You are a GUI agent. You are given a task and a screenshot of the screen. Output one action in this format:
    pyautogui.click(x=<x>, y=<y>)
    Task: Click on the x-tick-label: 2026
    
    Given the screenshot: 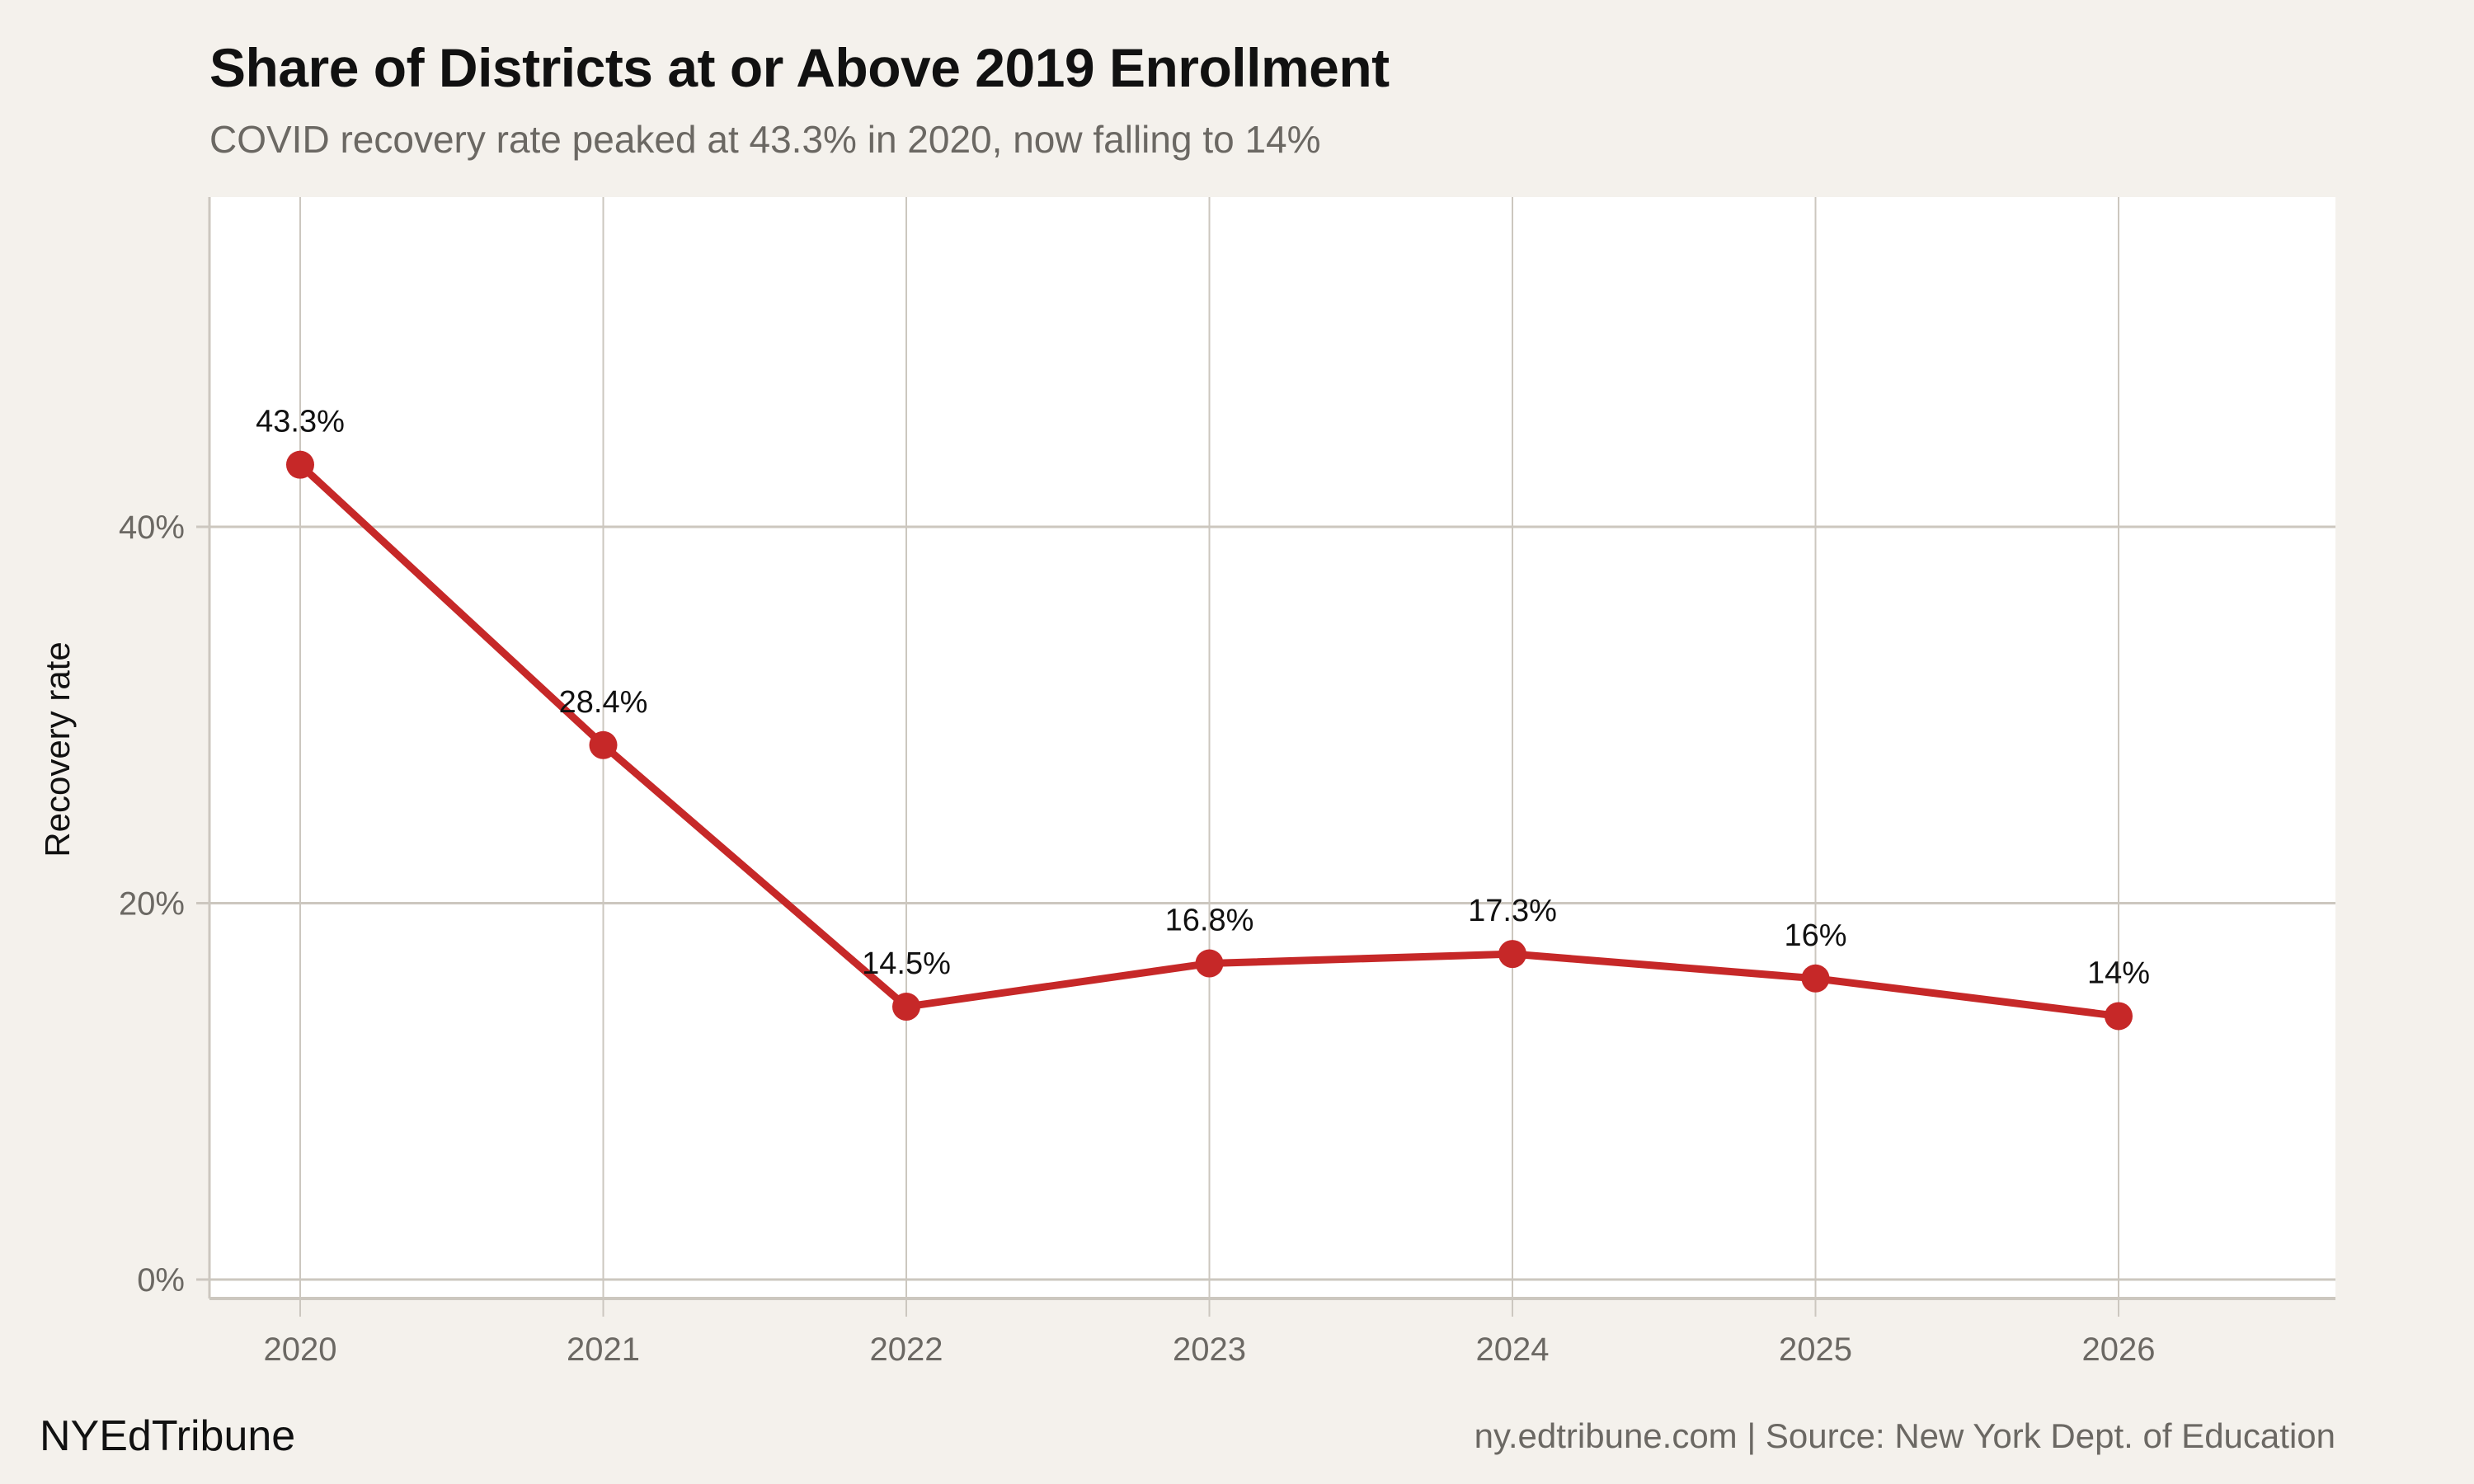 What is the action you would take?
    pyautogui.click(x=2119, y=1349)
    